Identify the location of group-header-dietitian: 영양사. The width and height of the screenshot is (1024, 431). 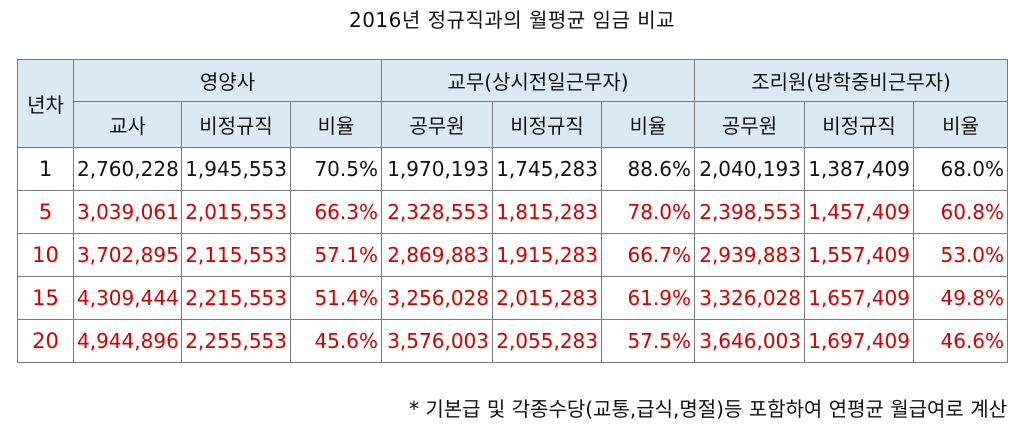
(227, 80).